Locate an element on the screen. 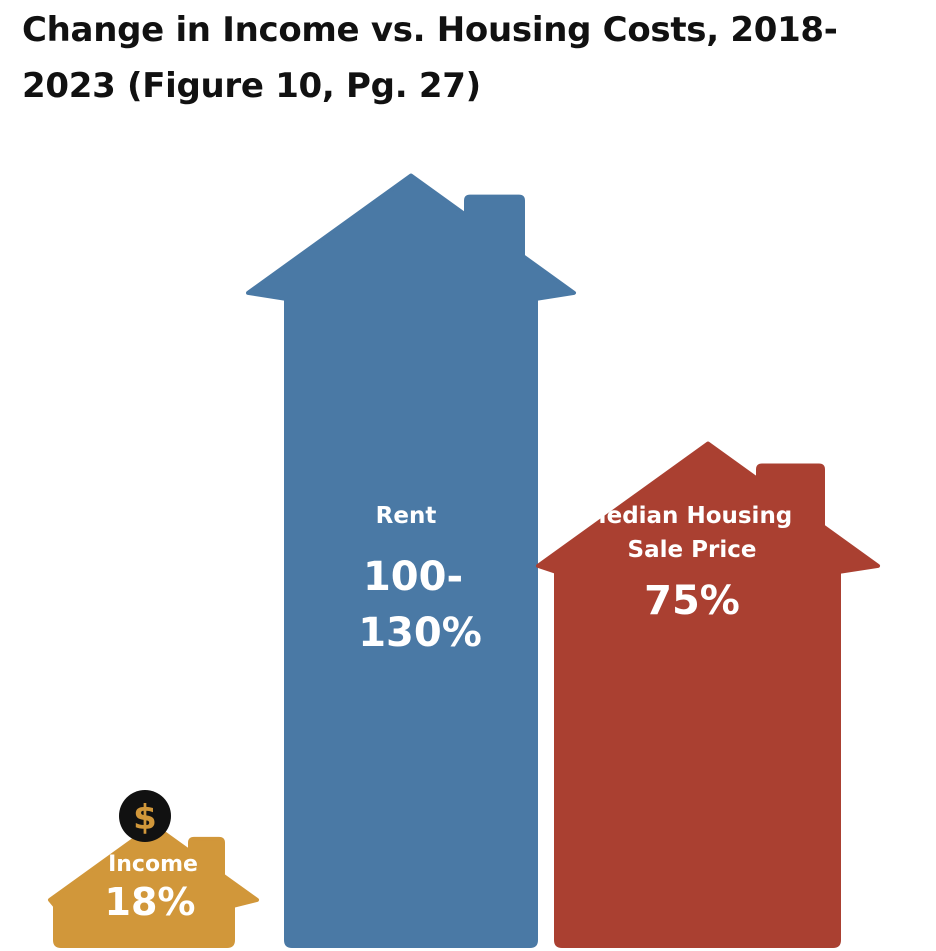 The width and height of the screenshot is (936, 951). bar-rent-value-line-2: 130% is located at coordinates (420, 633).